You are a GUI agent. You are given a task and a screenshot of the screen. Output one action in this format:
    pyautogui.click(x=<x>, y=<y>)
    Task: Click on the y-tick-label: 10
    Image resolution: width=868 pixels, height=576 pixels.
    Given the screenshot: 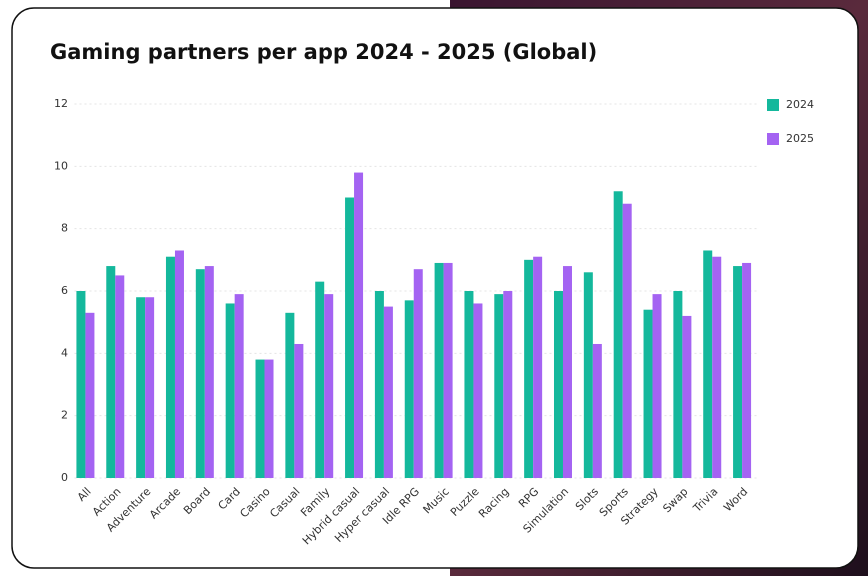 What is the action you would take?
    pyautogui.click(x=61, y=165)
    